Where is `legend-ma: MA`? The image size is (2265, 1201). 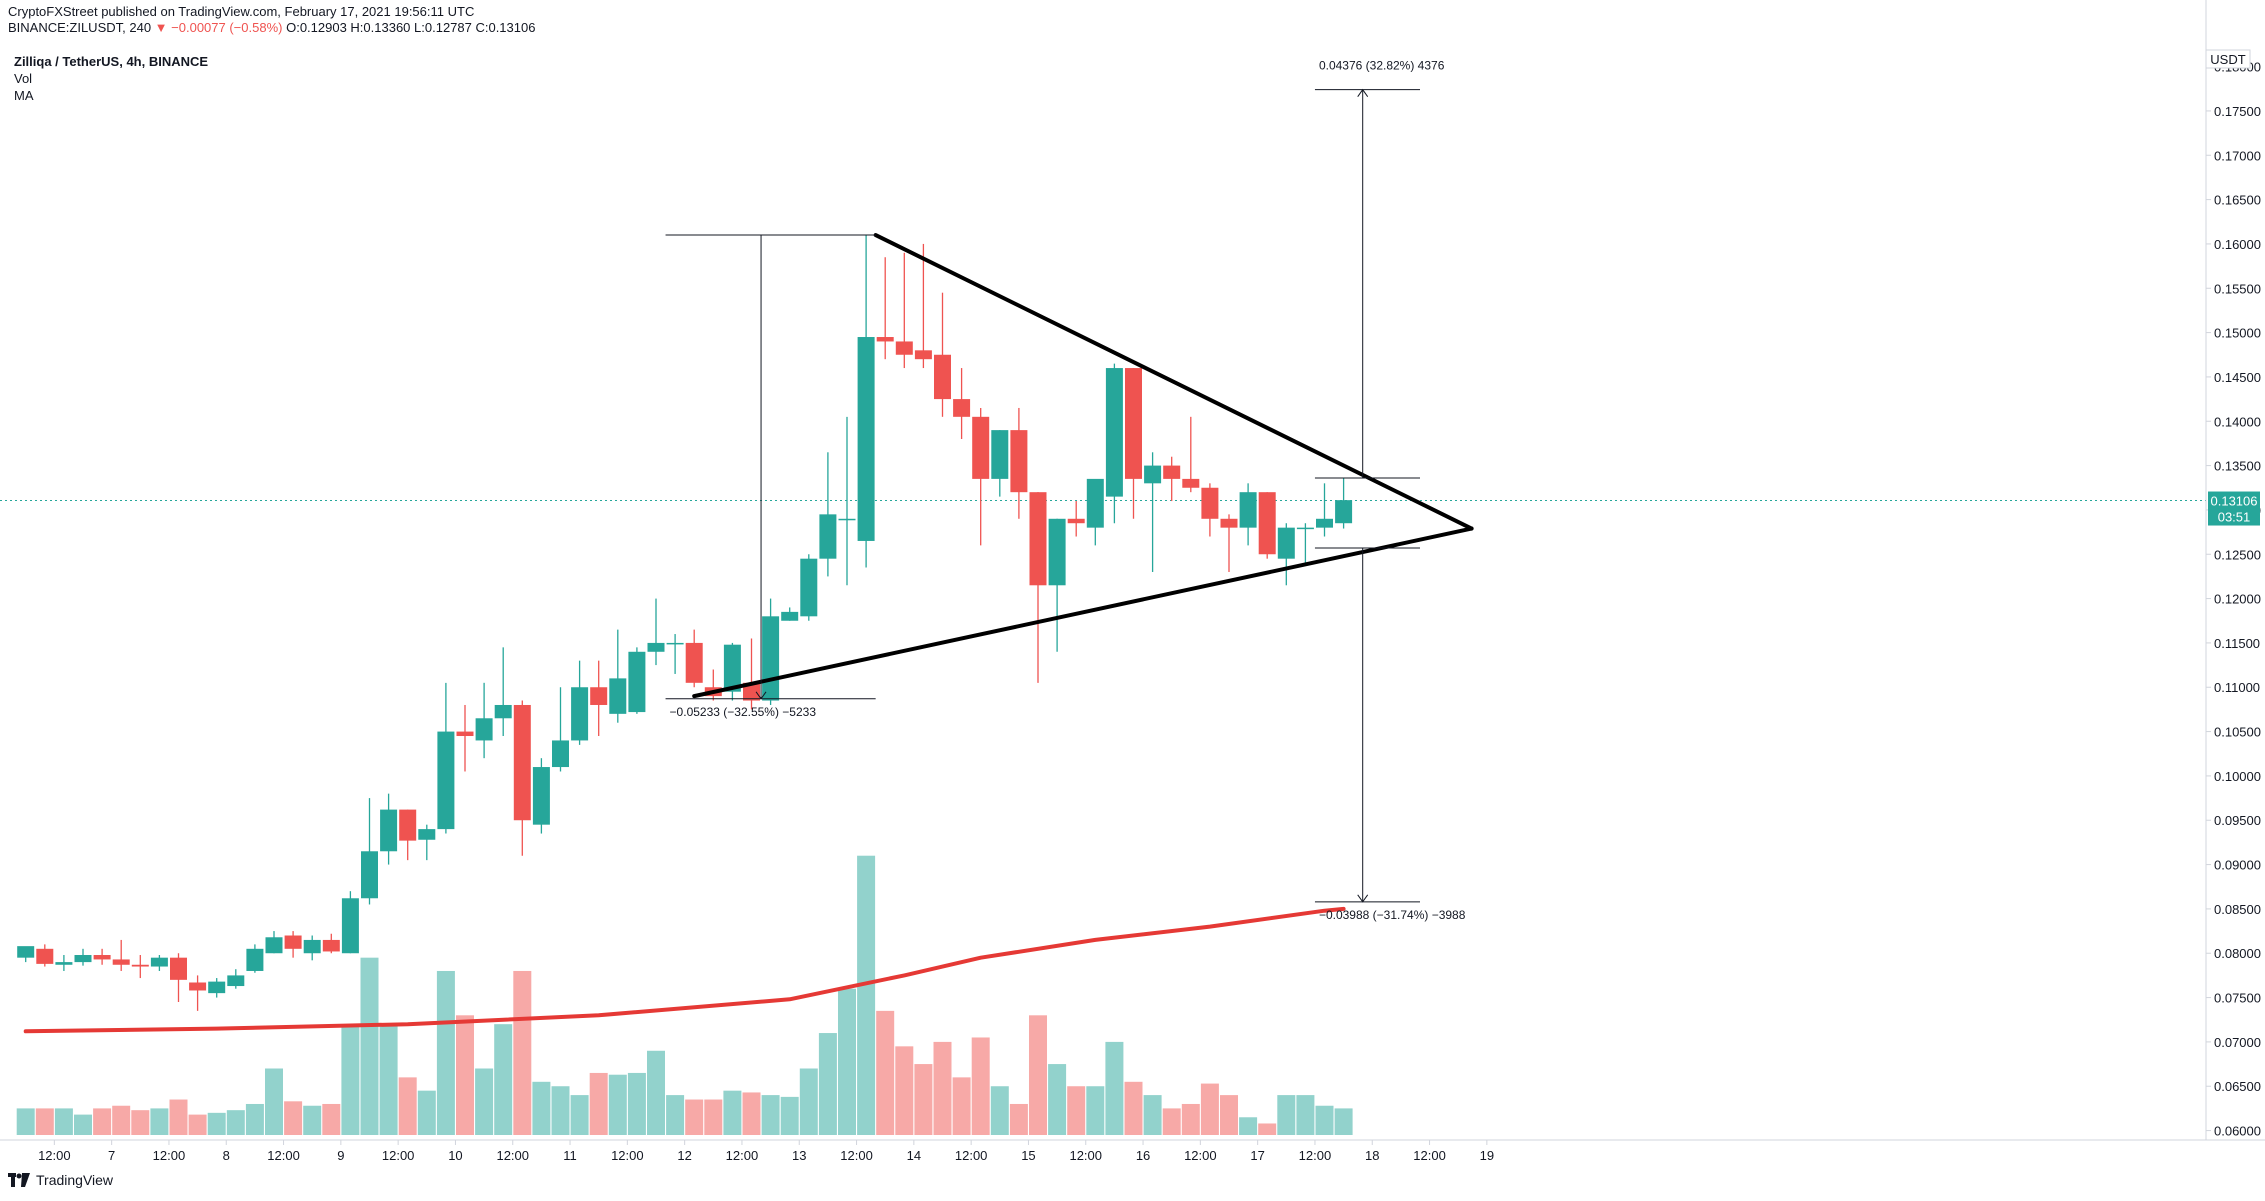
legend-ma: MA is located at coordinates (24, 95).